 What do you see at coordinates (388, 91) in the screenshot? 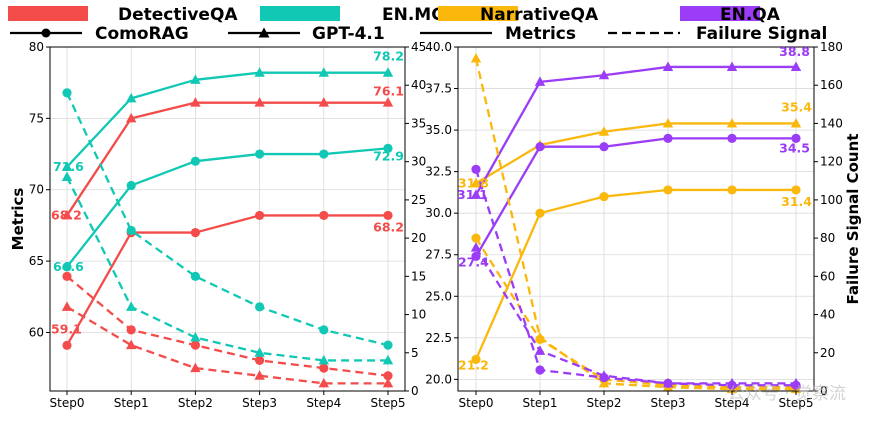
I see `data-label-detectiveqa-2: 76.1` at bounding box center [388, 91].